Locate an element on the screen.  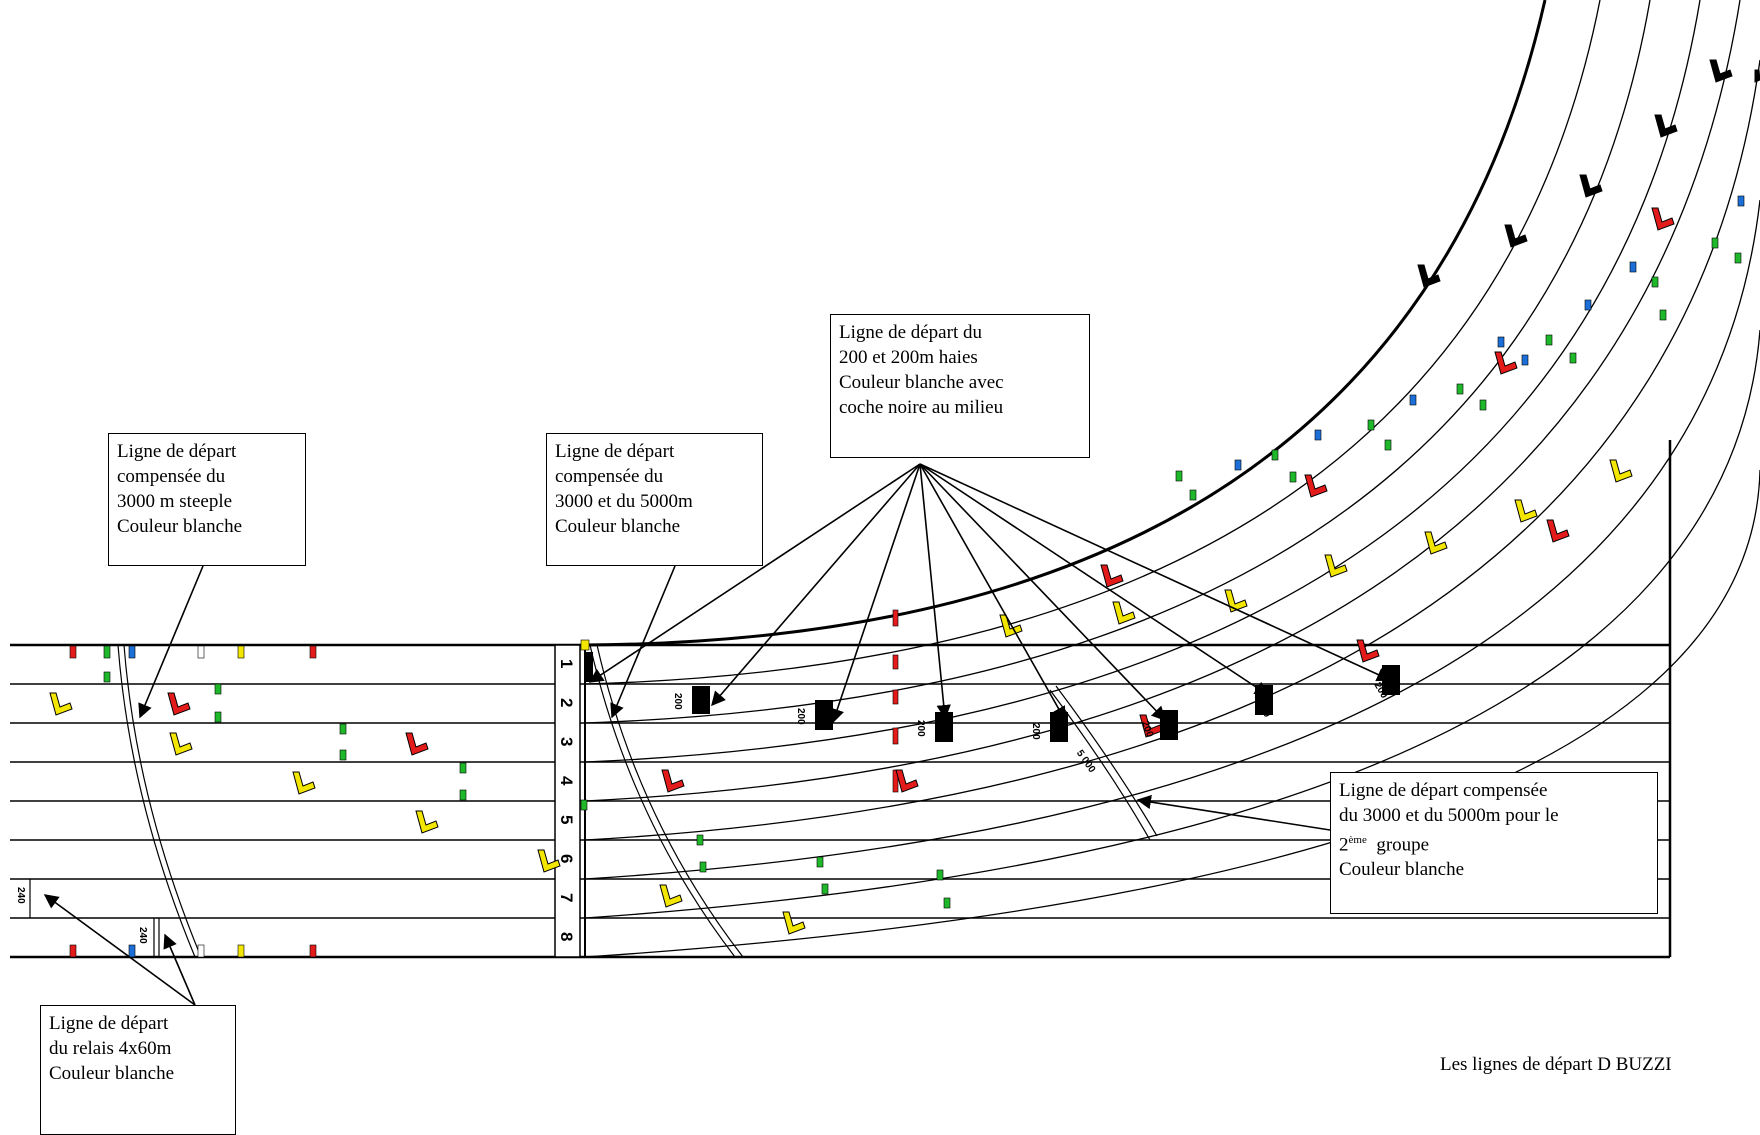
arrow-200-lane2 is located at coordinates (816, 585).